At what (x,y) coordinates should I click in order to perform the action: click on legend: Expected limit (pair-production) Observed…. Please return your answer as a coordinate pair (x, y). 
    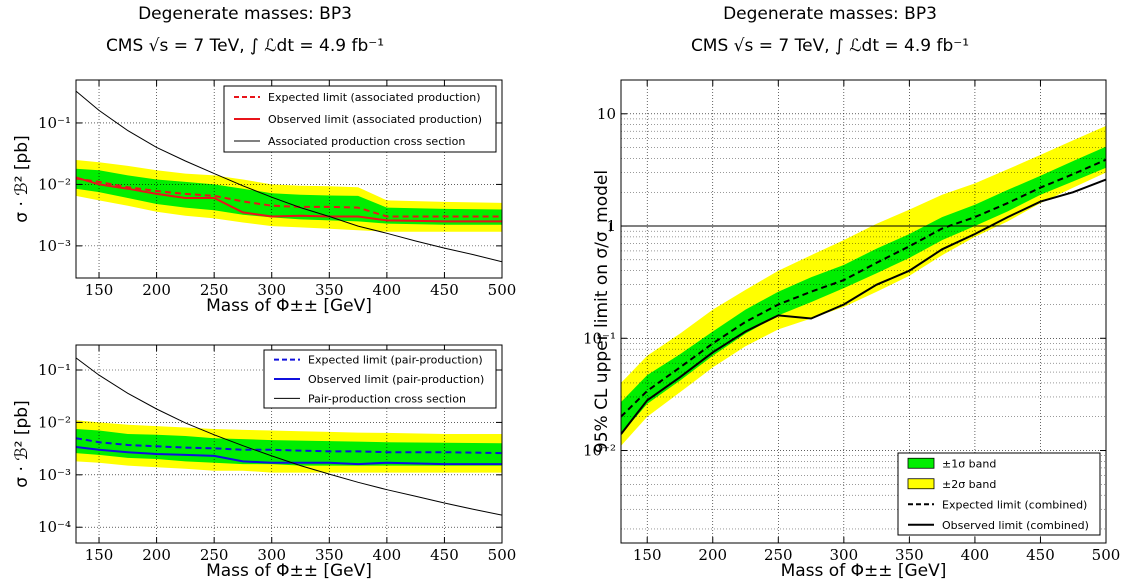
    Looking at the image, I should click on (380, 379).